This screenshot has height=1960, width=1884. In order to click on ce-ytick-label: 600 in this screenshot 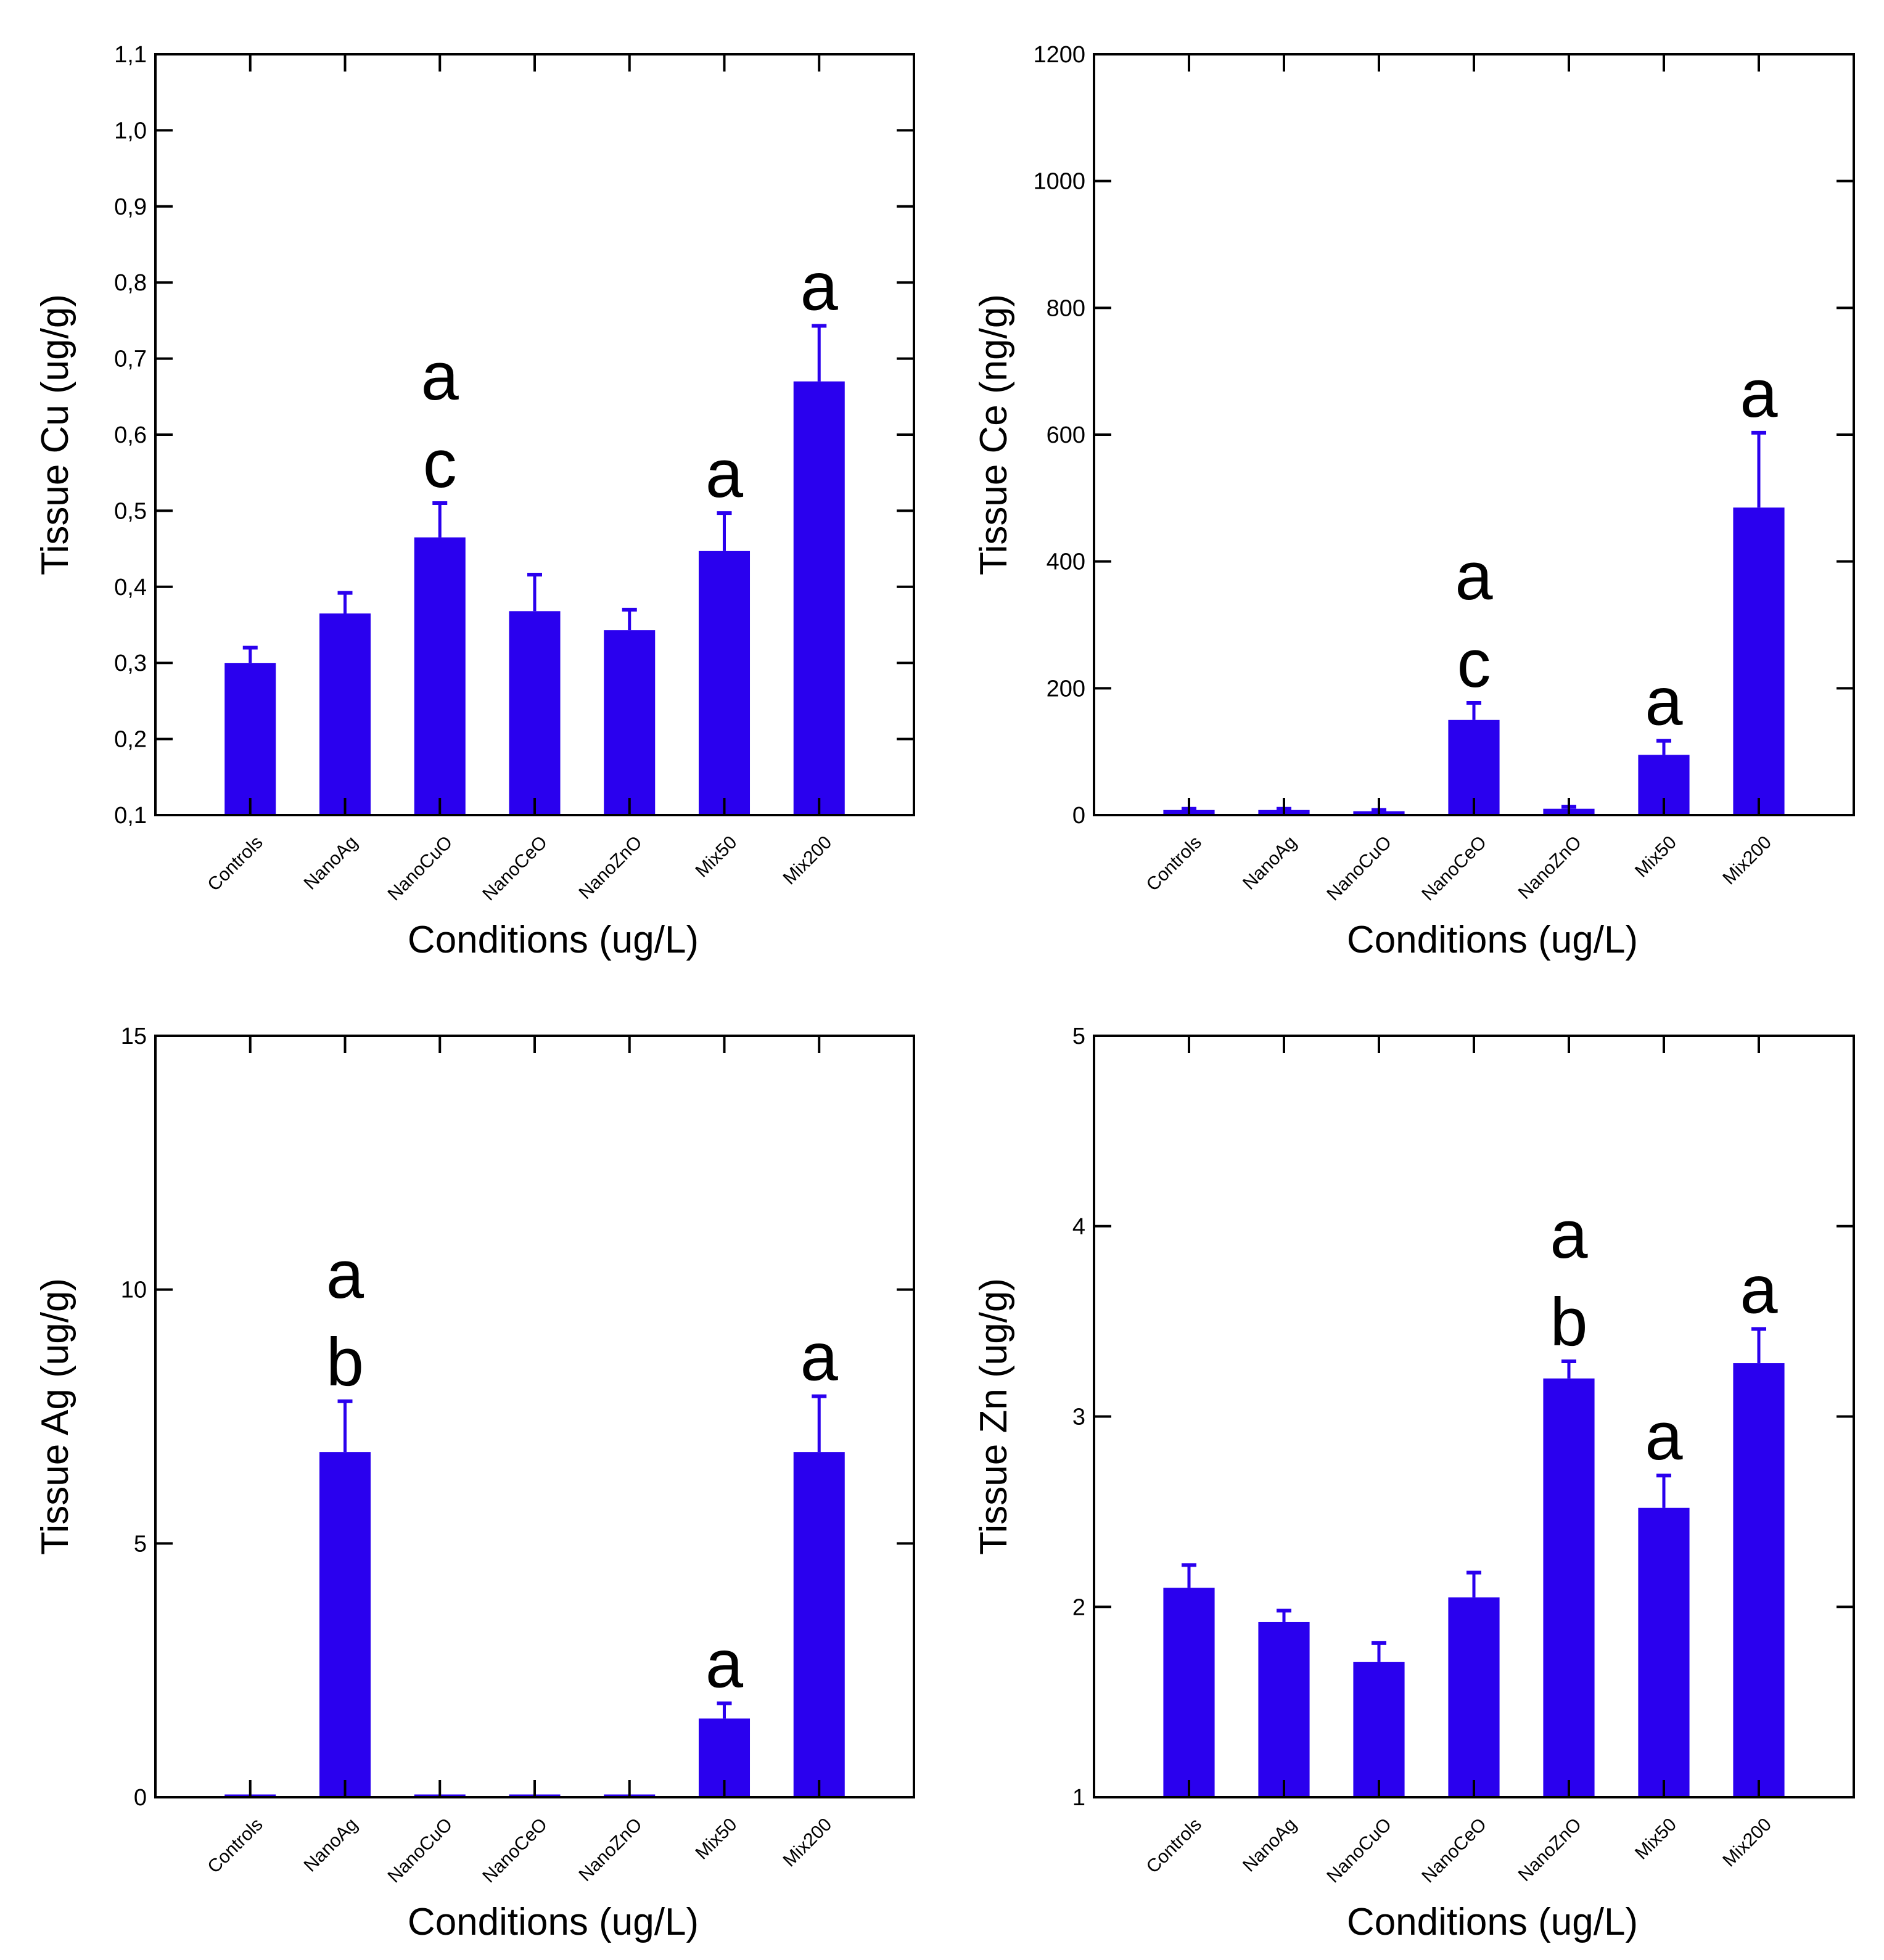, I will do `click(1066, 435)`.